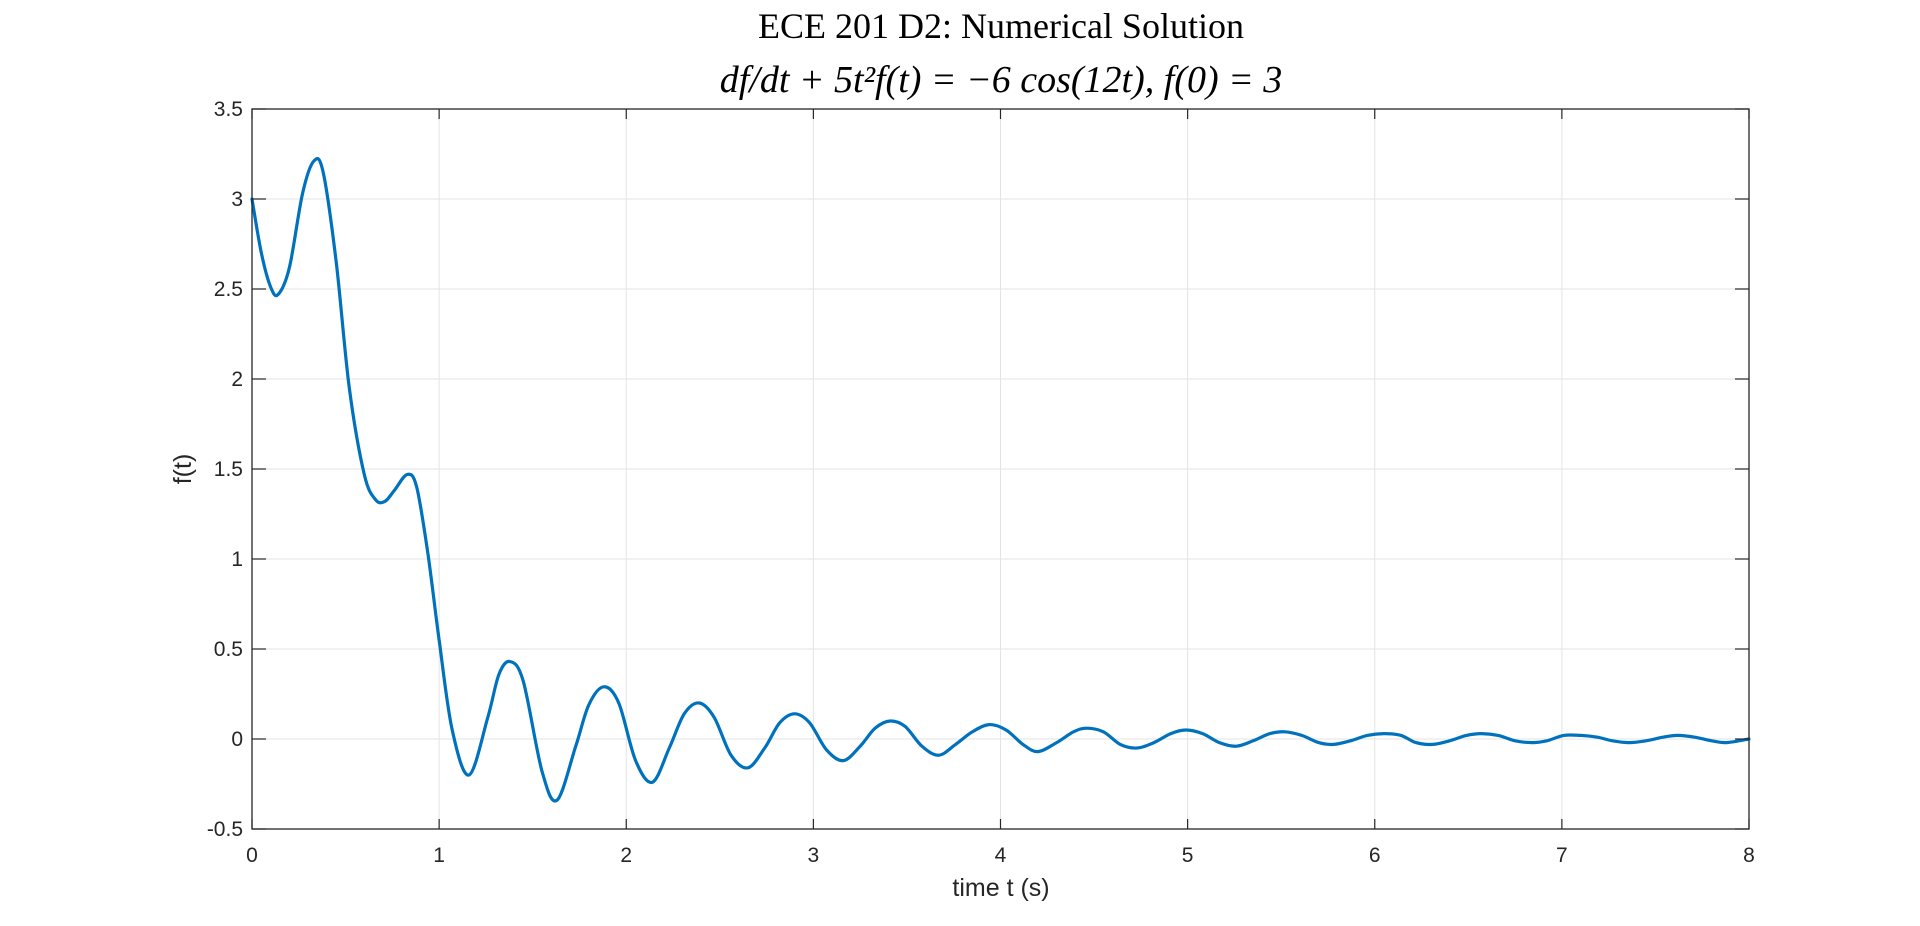  What do you see at coordinates (1000, 888) in the screenshot?
I see `x-axis-label: time t (s)` at bounding box center [1000, 888].